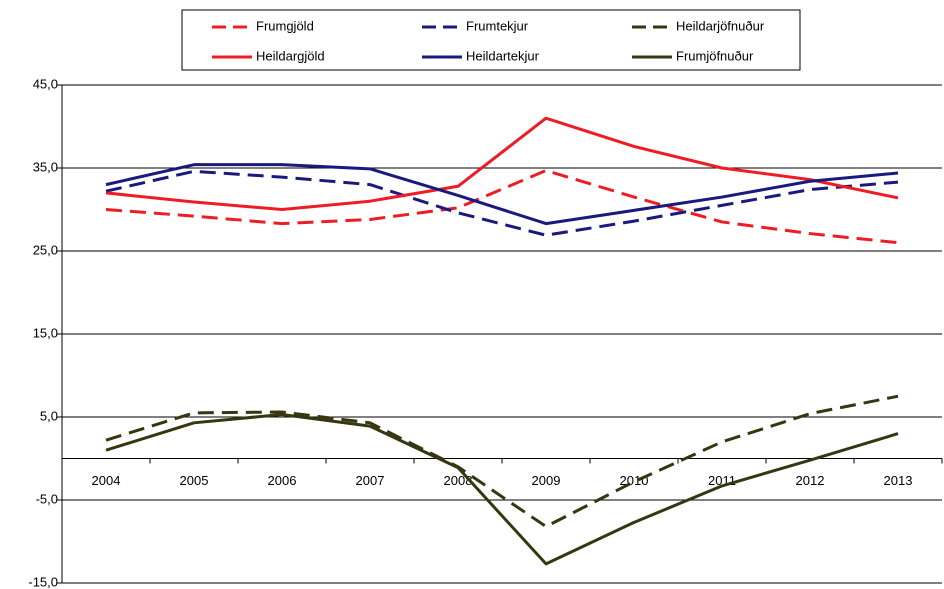 The image size is (944, 589). I want to click on legend-label: Frumgjöld, so click(285, 25).